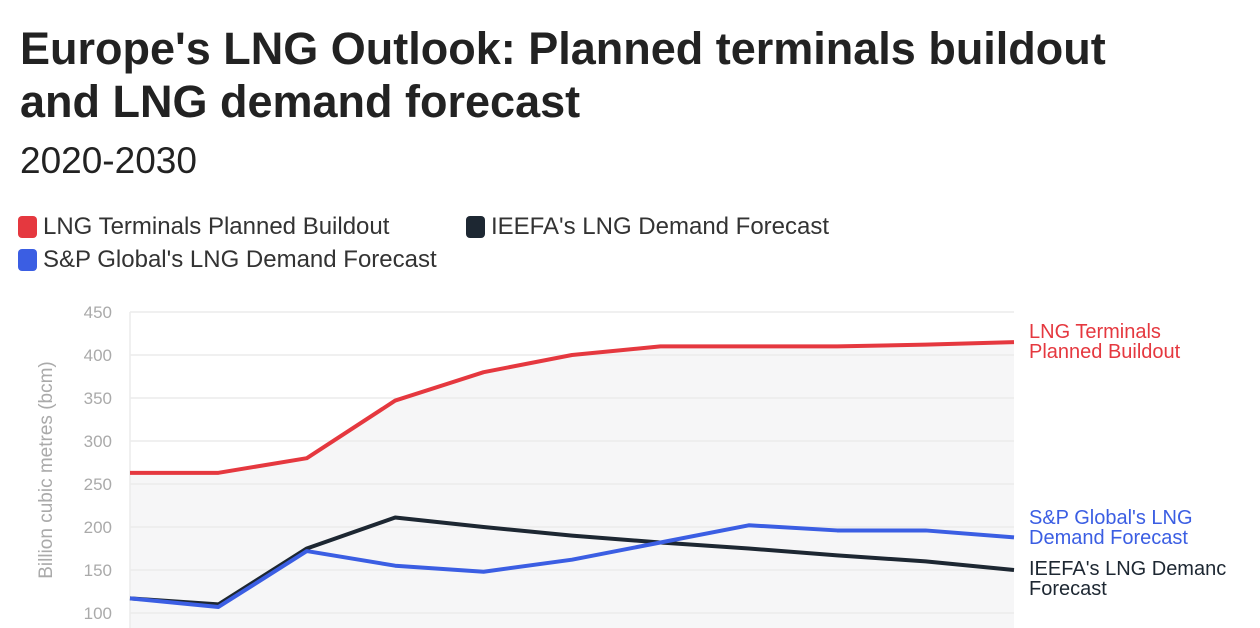  I want to click on legend-label: IEEFA's LNG Demand Forecast, so click(660, 226).